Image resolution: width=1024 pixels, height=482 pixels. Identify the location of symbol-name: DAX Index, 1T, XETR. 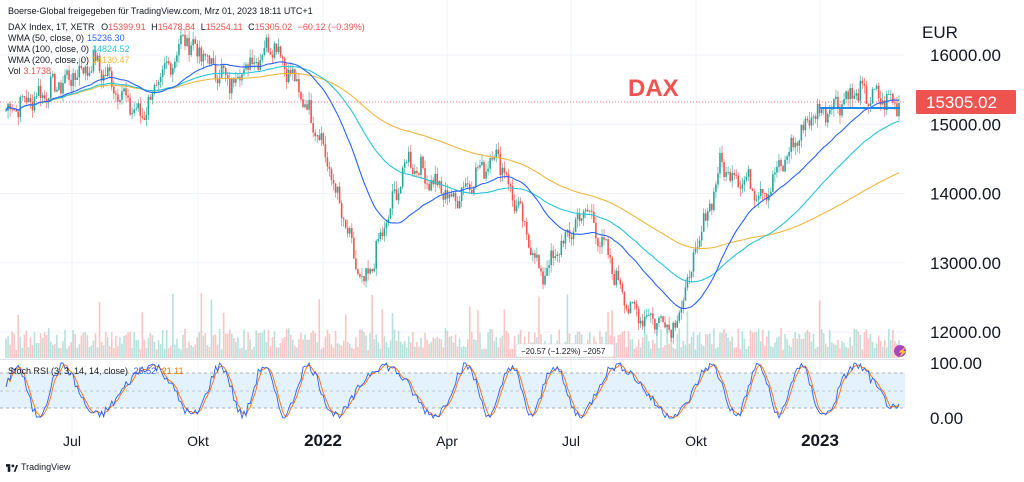
(51, 27).